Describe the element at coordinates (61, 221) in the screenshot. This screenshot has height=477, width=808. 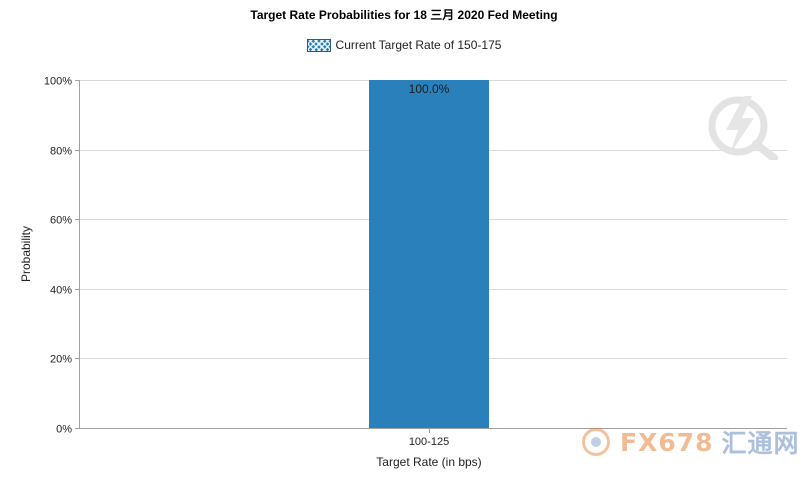
I see `y-tick-label: 60%` at that location.